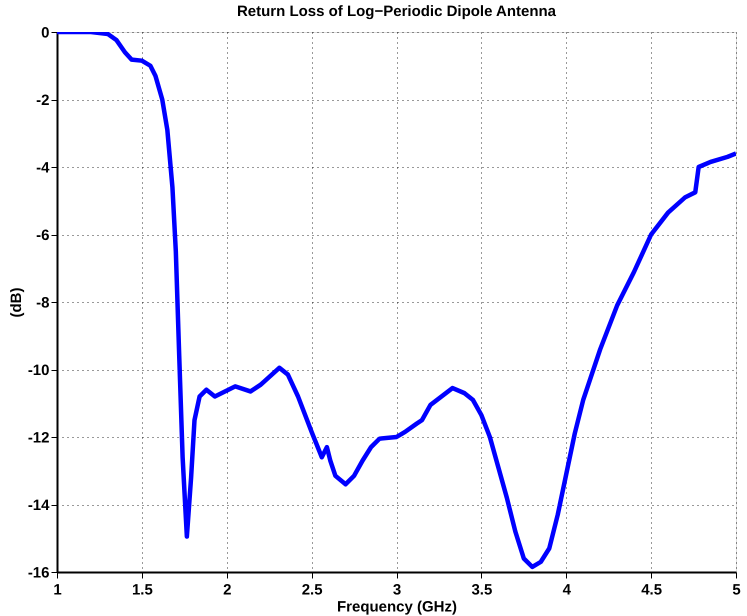 The height and width of the screenshot is (616, 747). Describe the element at coordinates (57, 590) in the screenshot. I see `x-tick-label: 1` at that location.